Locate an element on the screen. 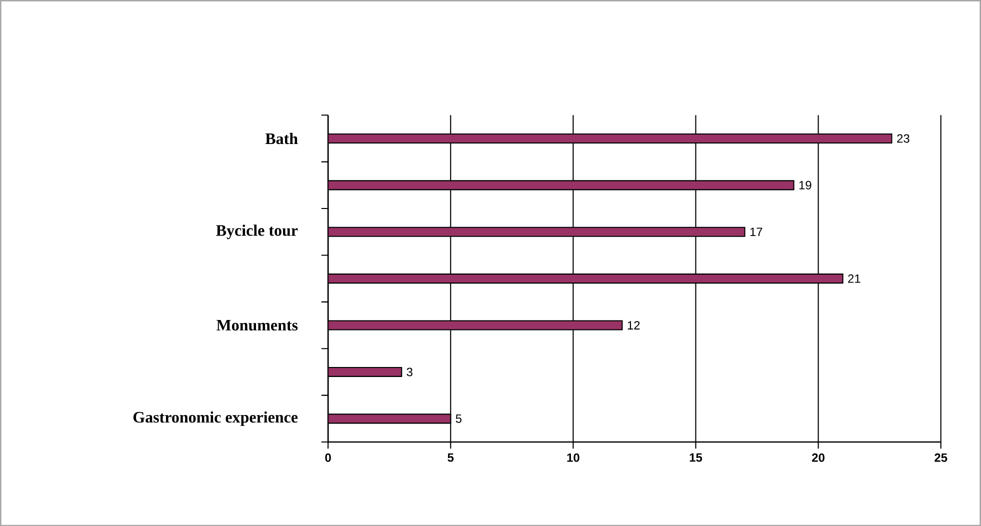  data-label: 23 is located at coordinates (903, 138).